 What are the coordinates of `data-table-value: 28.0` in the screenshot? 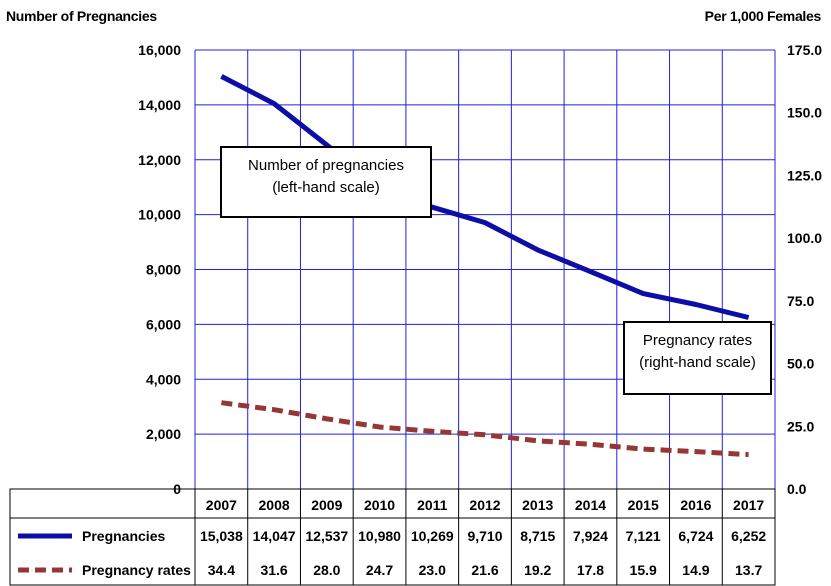 It's located at (326, 570).